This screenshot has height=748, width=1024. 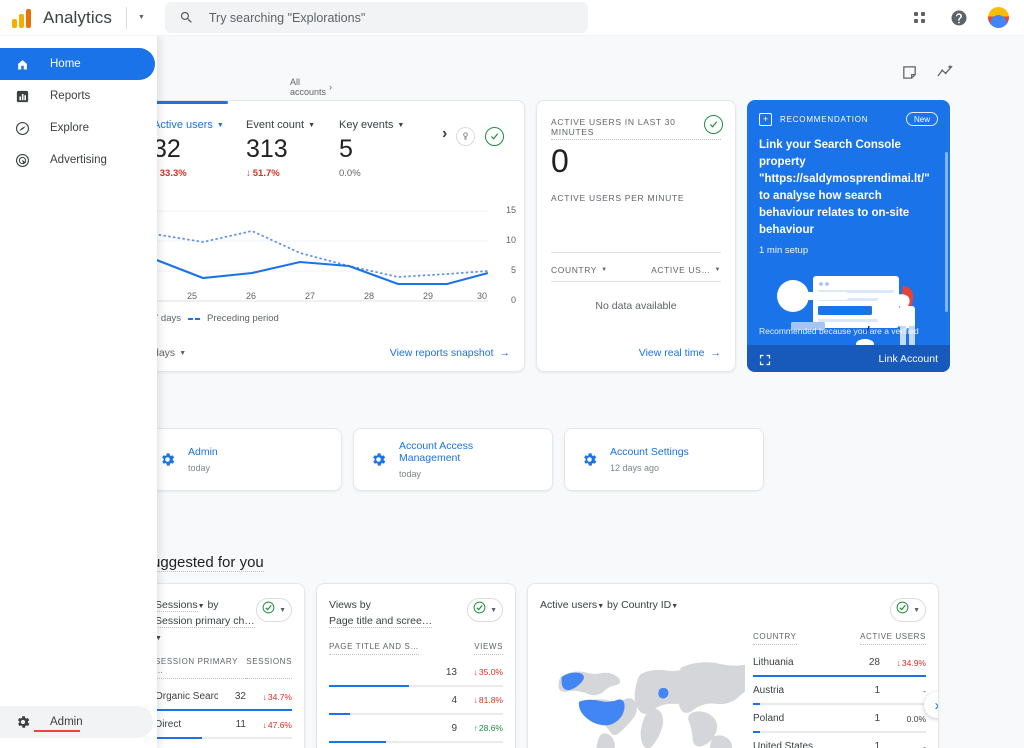 I want to click on metric-value: 313, so click(x=267, y=149).